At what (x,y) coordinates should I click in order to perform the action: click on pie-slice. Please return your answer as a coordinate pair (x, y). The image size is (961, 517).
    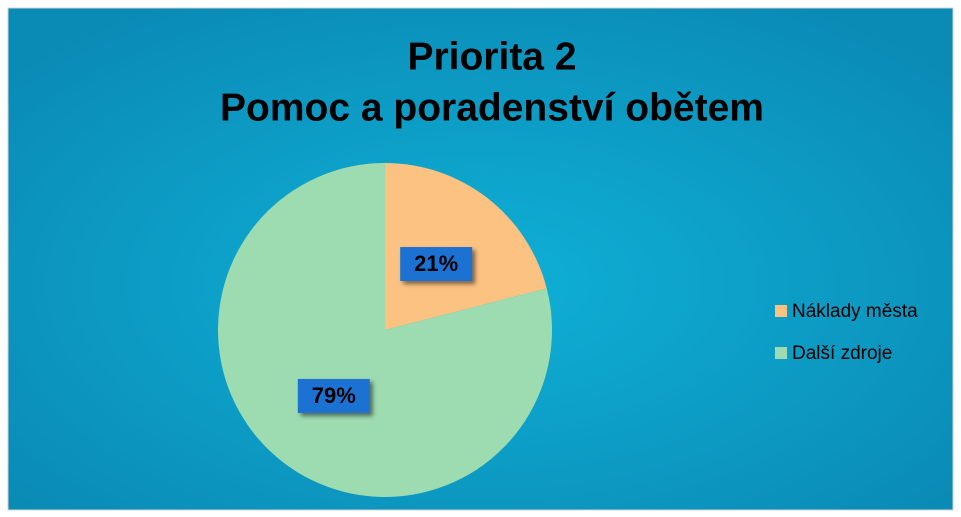
    Looking at the image, I should click on (466, 246).